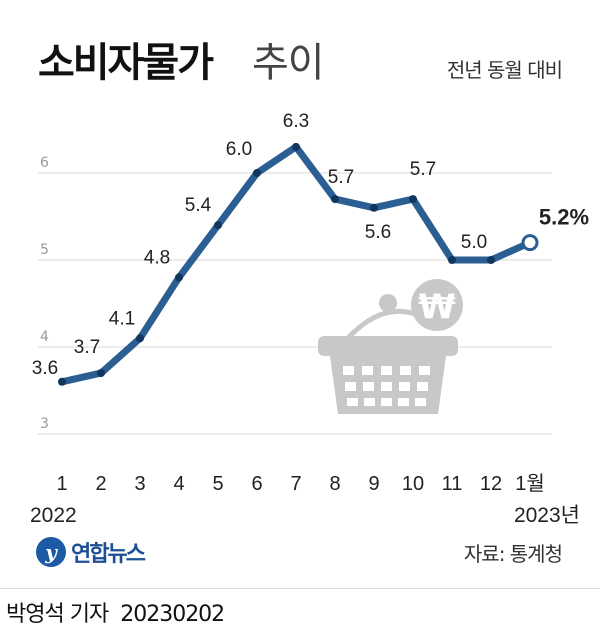 Image resolution: width=600 pixels, height=642 pixels. Describe the element at coordinates (44, 250) in the screenshot. I see `y-tick-label-5: 5` at that location.